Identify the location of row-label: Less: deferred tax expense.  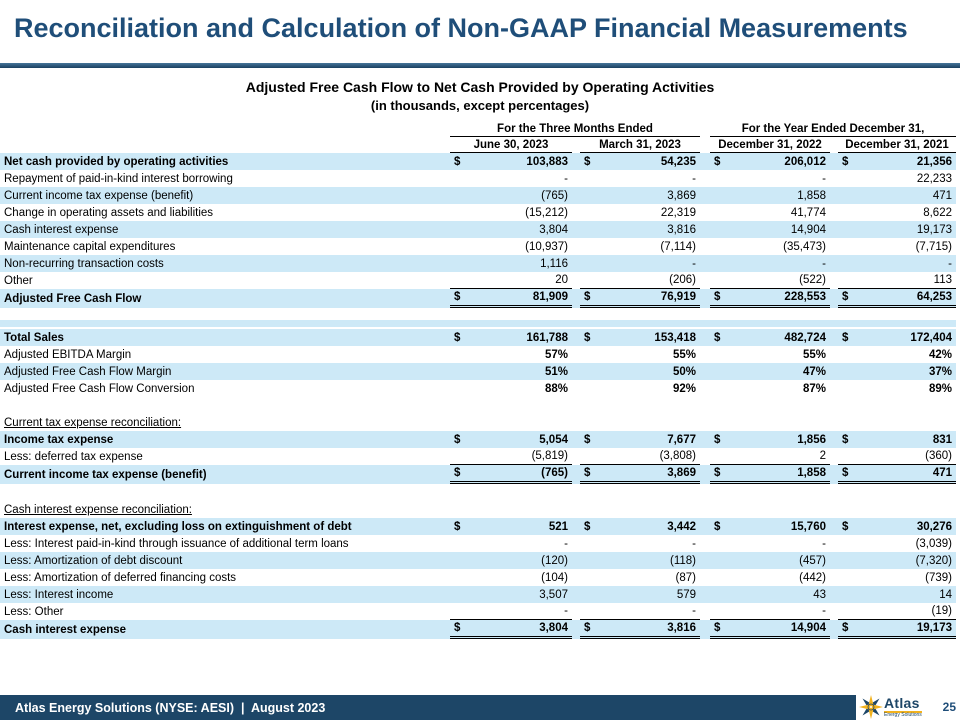
(73, 456).